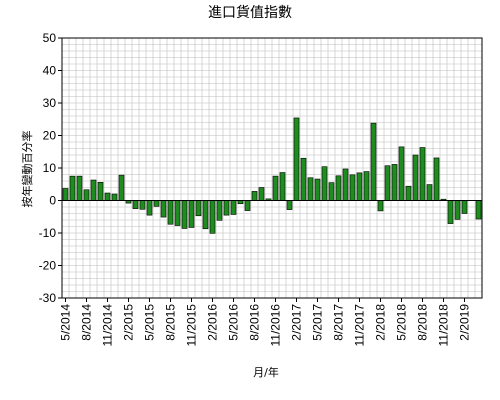 Image resolution: width=500 pixels, height=400 pixels. What do you see at coordinates (50, 103) in the screenshot?
I see `y-tick-label: 30` at bounding box center [50, 103].